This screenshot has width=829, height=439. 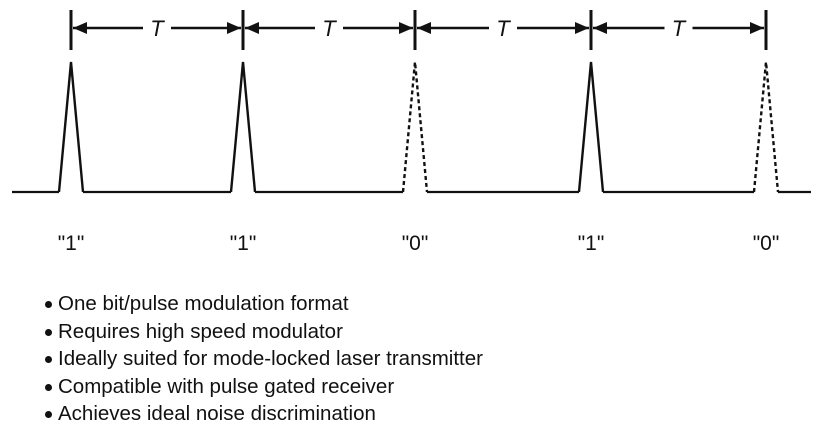 I want to click on feature-bullet: Compatible with pulse gated receiver, so click(x=264, y=387).